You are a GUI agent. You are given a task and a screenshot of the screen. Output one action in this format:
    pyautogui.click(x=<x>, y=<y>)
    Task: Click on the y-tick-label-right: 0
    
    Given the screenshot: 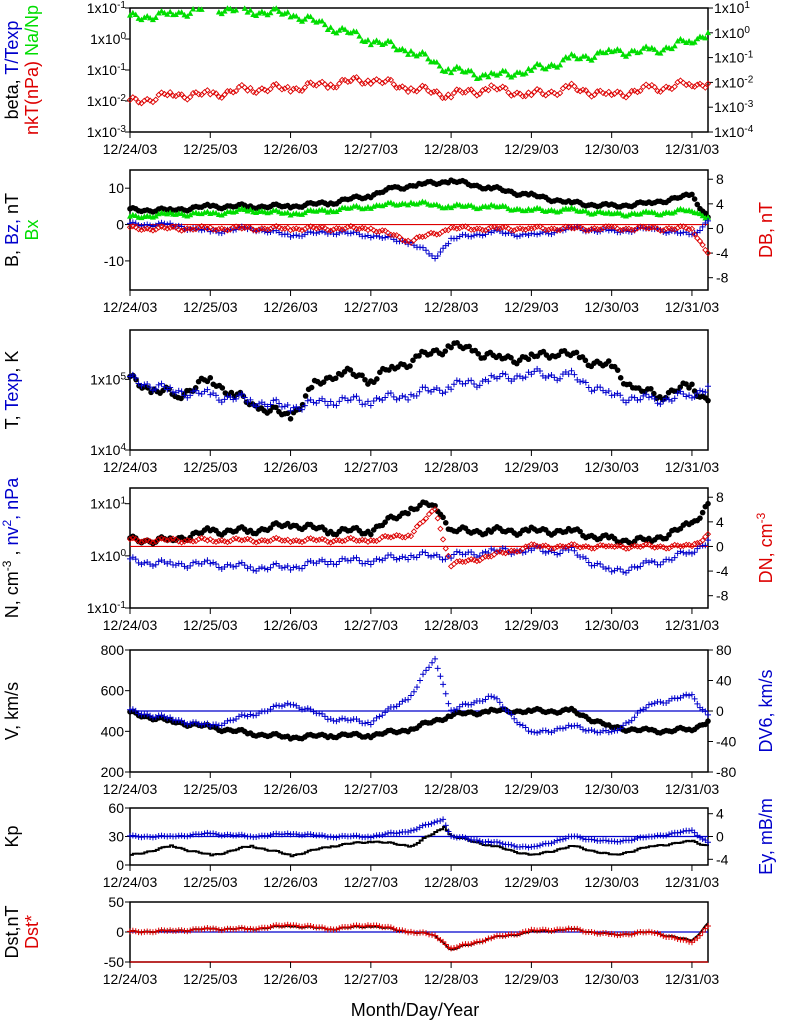 What is the action you would take?
    pyautogui.click(x=720, y=711)
    